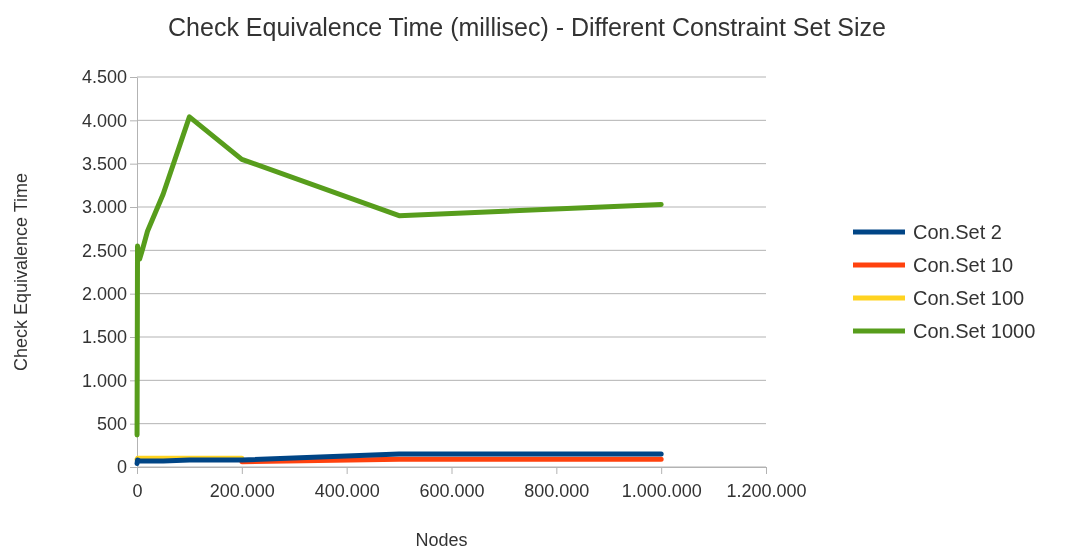  Describe the element at coordinates (104, 380) in the screenshot. I see `y-tick-label: 1.000` at that location.